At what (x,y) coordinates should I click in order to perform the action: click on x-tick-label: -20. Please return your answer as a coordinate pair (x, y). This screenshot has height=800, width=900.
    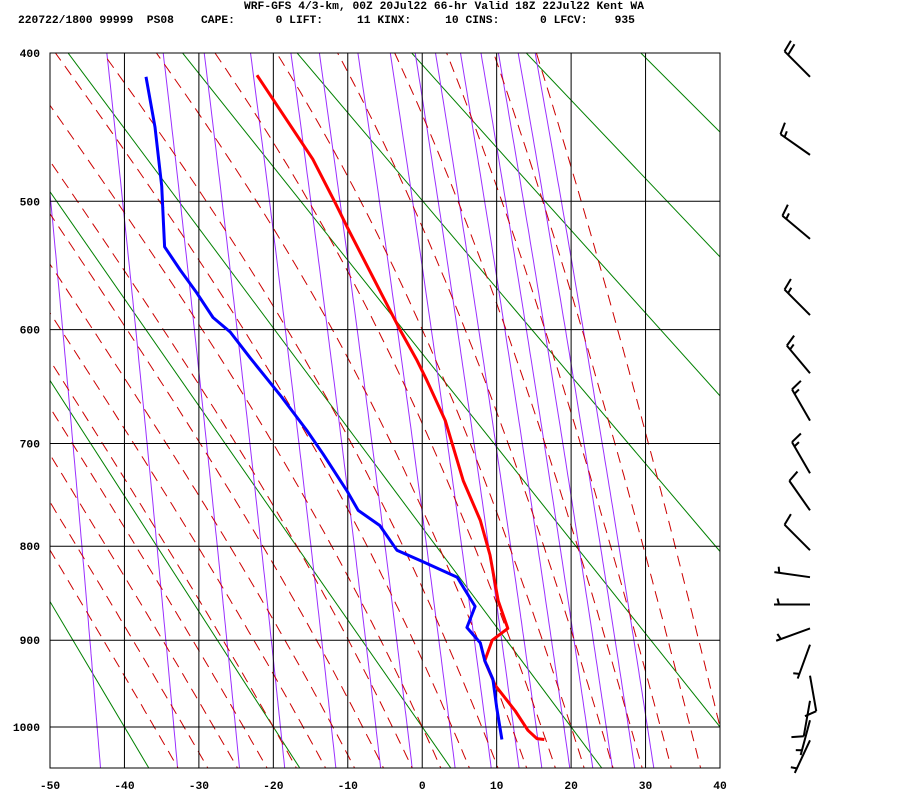
    Looking at the image, I should click on (273, 787).